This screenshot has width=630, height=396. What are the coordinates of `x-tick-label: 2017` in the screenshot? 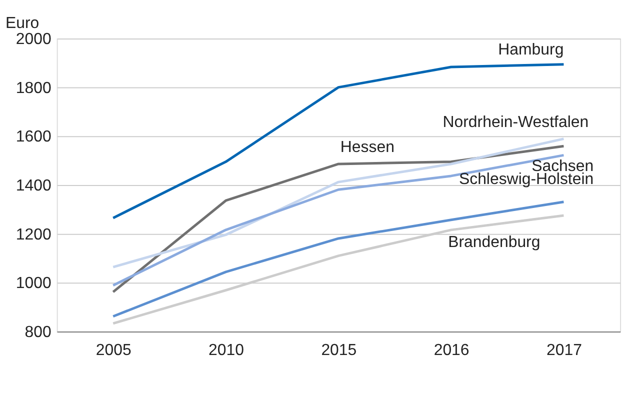 It's located at (564, 350).